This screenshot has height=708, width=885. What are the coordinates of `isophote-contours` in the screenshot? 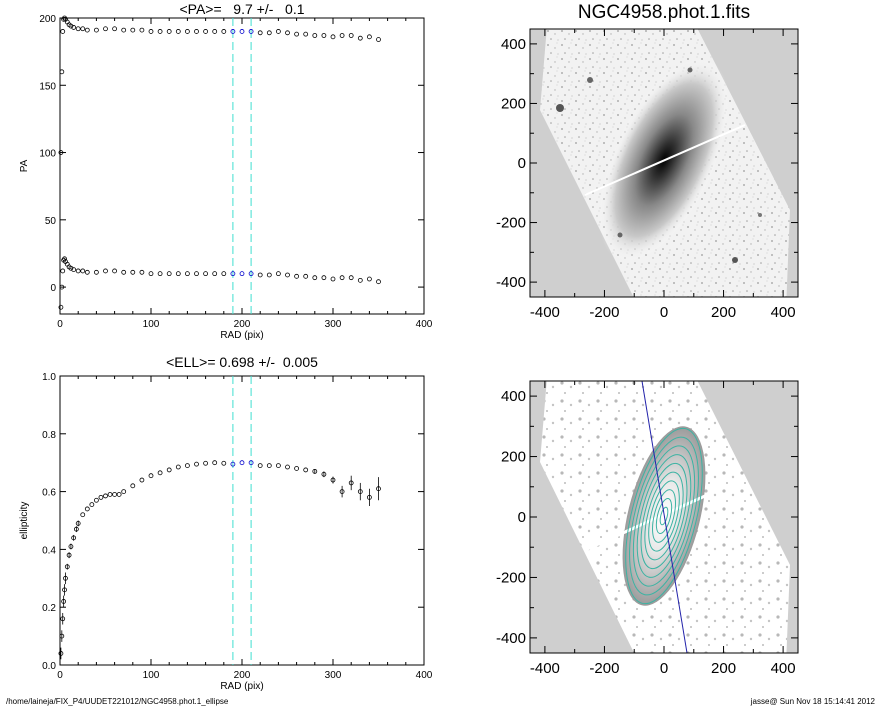 It's located at (664, 516).